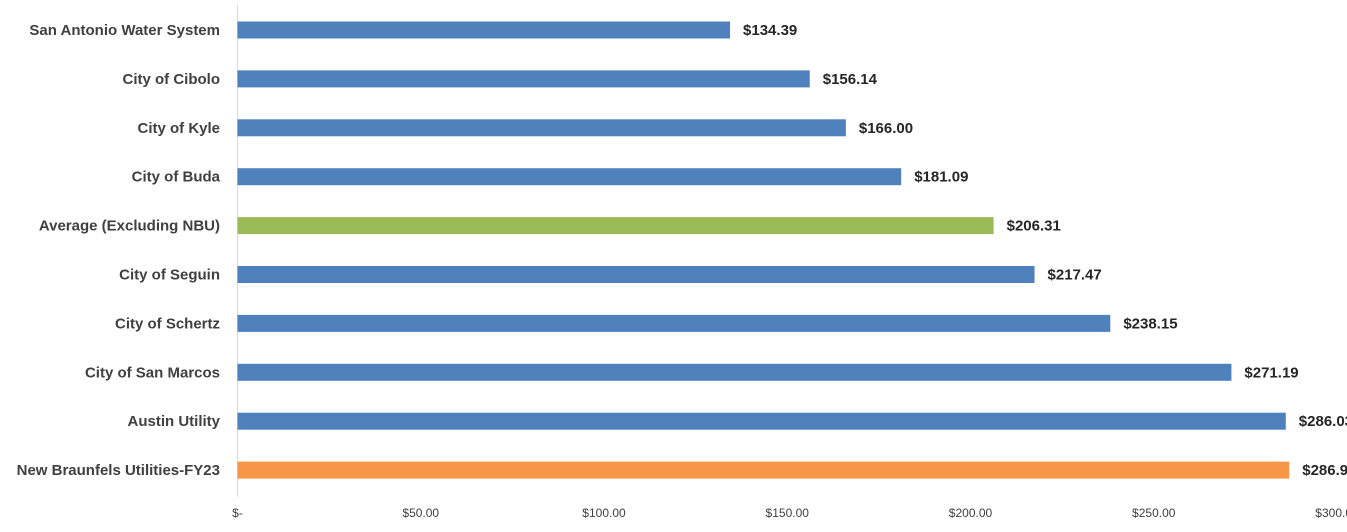  I want to click on x-tick-label: $300.00, so click(1331, 513).